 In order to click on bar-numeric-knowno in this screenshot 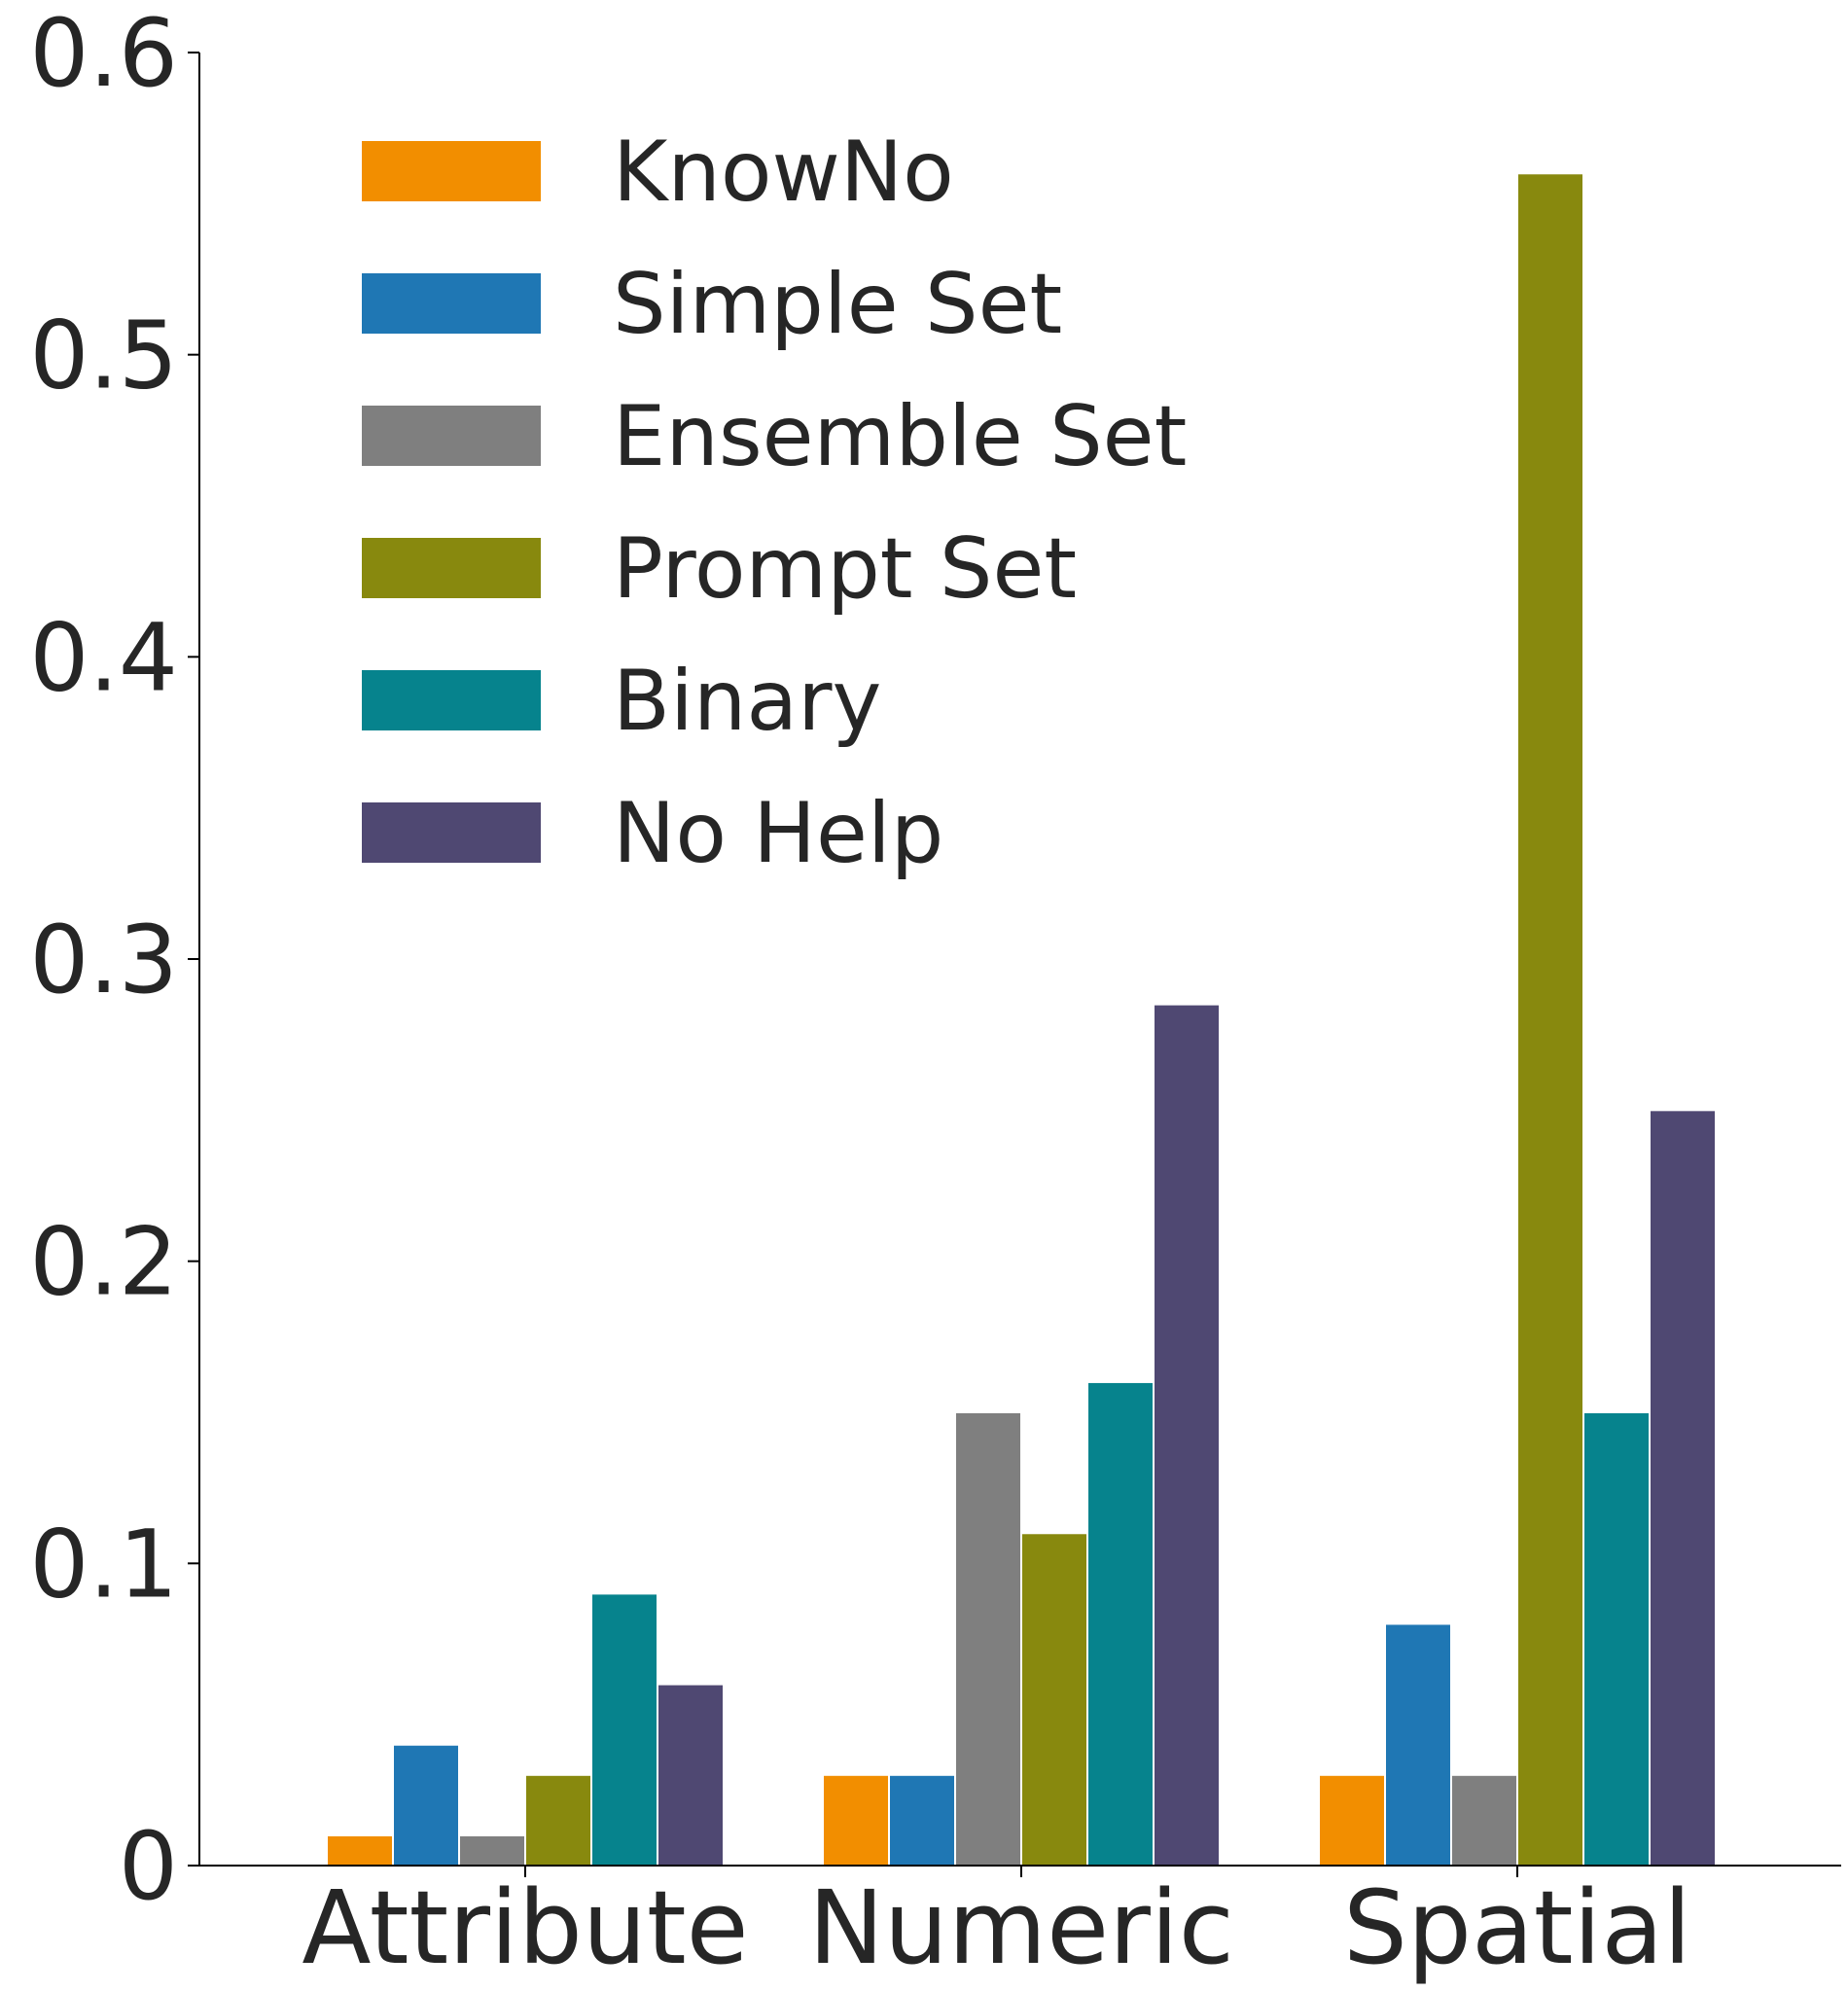, I will do `click(856, 1820)`.